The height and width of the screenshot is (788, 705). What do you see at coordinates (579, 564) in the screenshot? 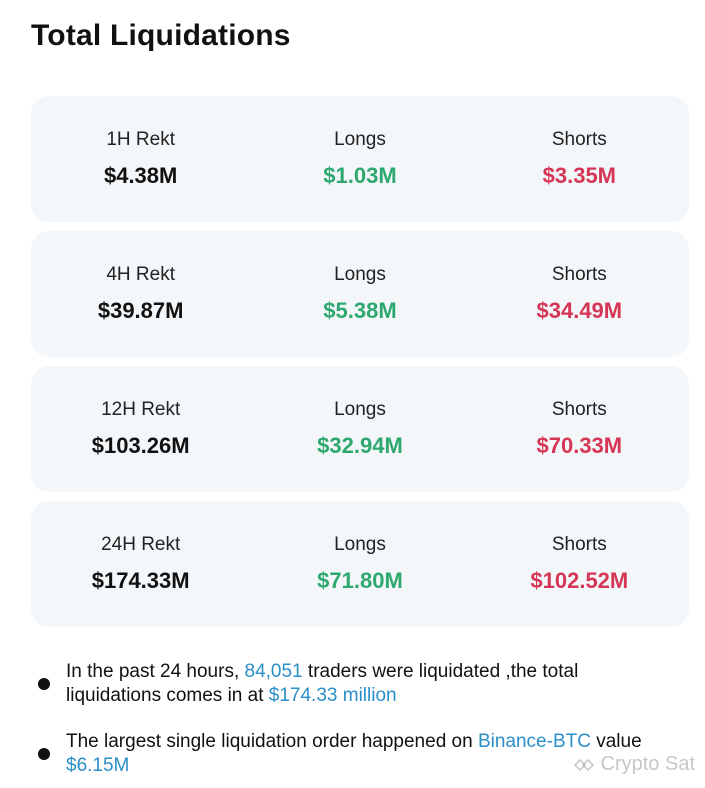
I see `shorts-column: Shorts $102.52M` at bounding box center [579, 564].